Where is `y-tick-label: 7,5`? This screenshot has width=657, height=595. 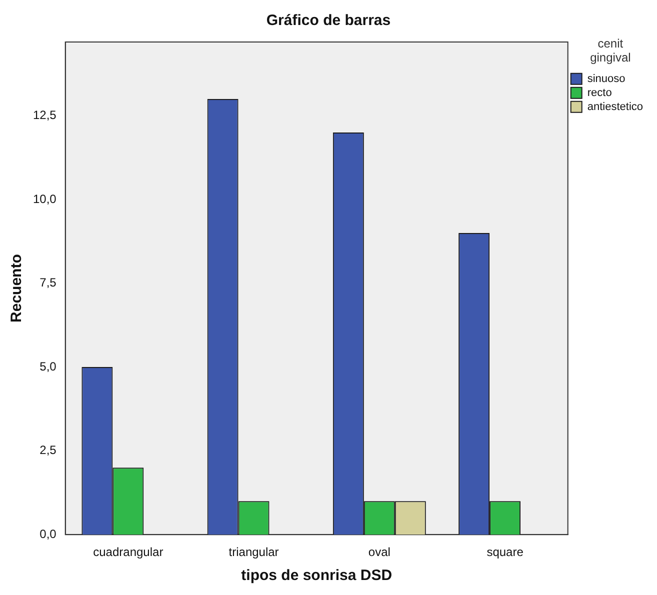 y-tick-label: 7,5 is located at coordinates (48, 283).